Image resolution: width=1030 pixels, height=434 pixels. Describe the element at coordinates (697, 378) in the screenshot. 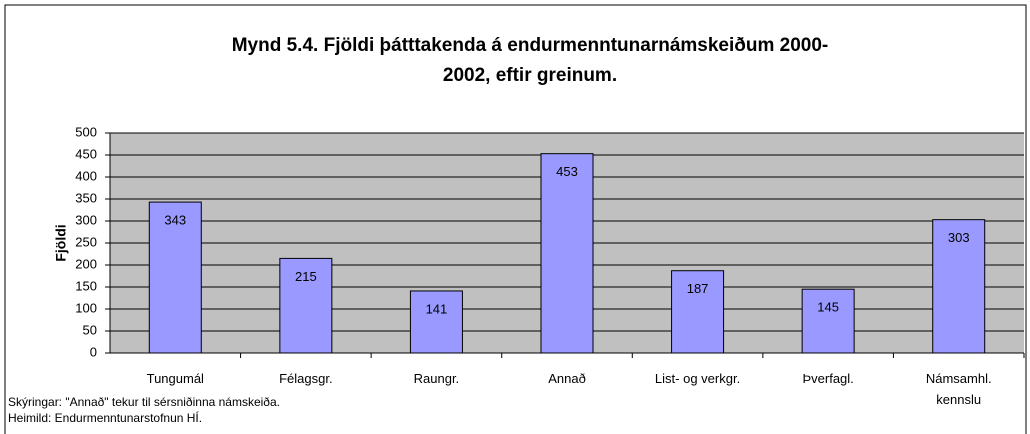

I see `x-tick-label: List- og verkgr.` at that location.